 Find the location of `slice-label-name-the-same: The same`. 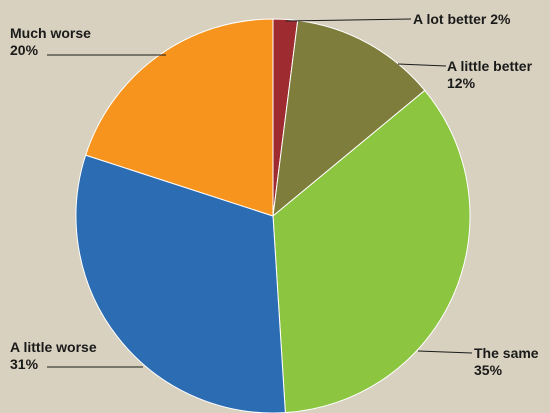

slice-label-name-the-same: The same is located at coordinates (506, 353).